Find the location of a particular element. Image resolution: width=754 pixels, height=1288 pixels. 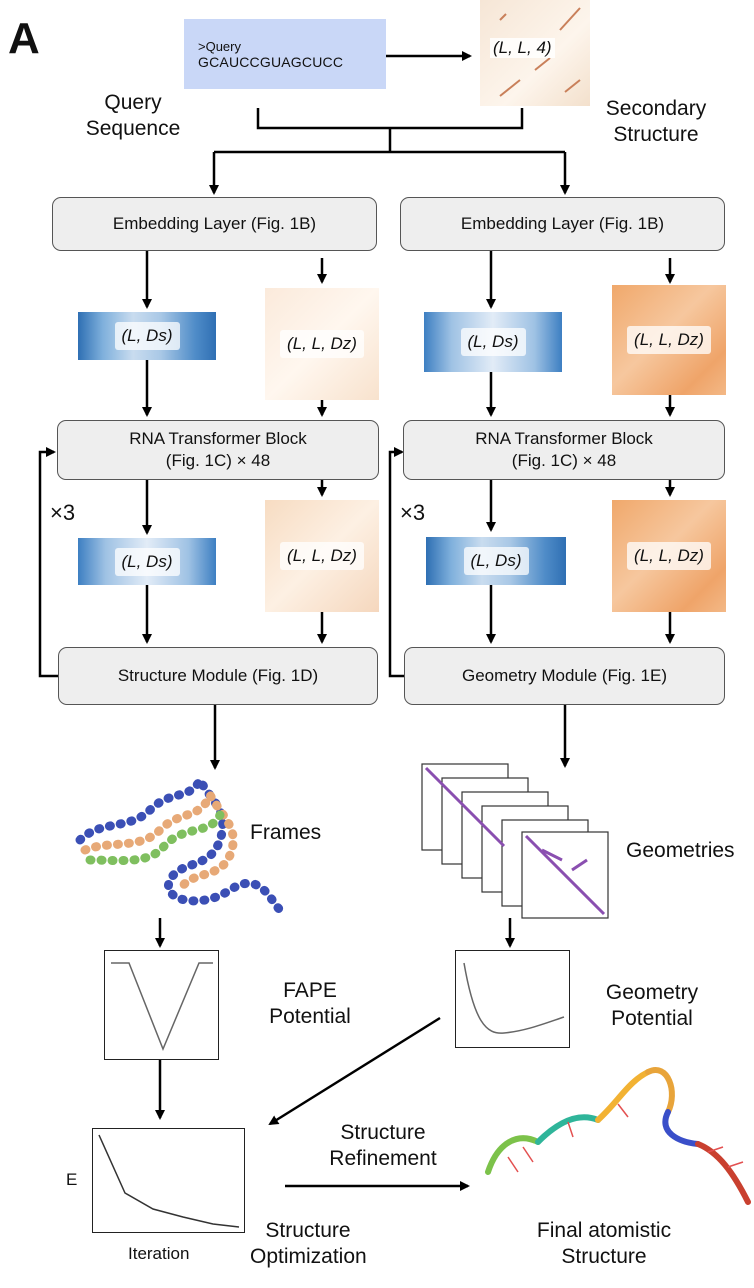

ss-label-line1: Secondary is located at coordinates (656, 108).